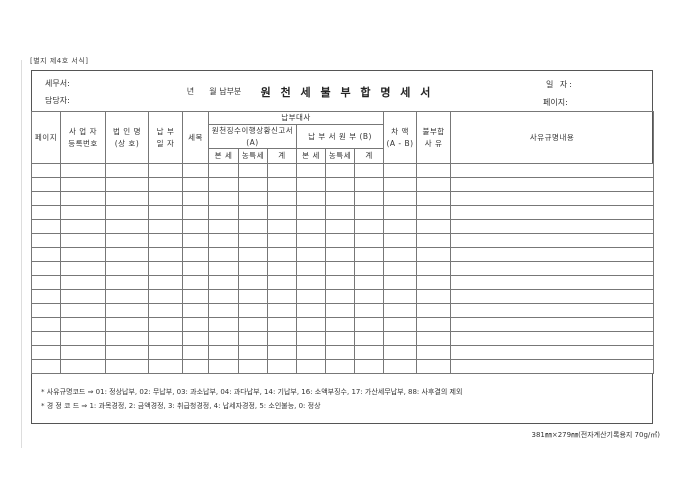  Describe the element at coordinates (214, 91) in the screenshot. I see `payment-period-label: 년 월 납부분` at that location.